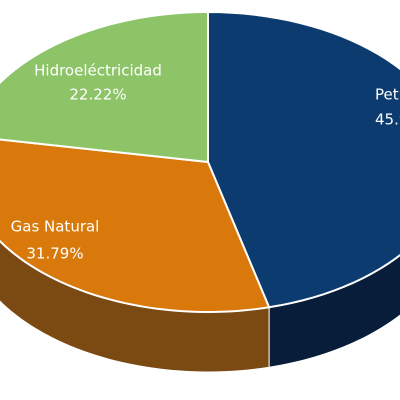  Describe the element at coordinates (387, 120) in the screenshot. I see `slice-value-label: 45.99%` at that location.